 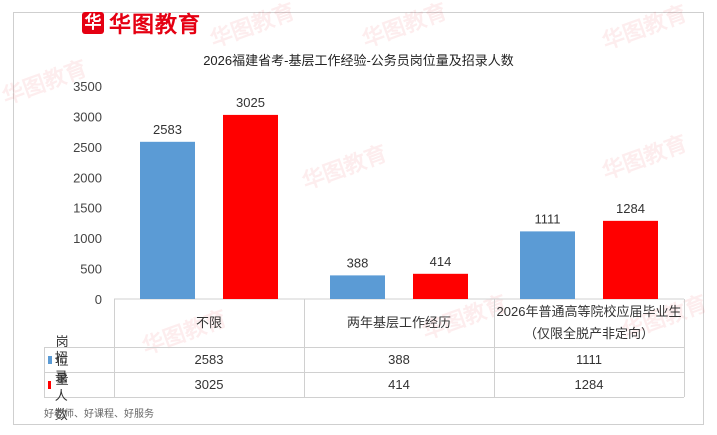 What do you see at coordinates (93, 23) in the screenshot?
I see `brand-icon: 华` at bounding box center [93, 23].